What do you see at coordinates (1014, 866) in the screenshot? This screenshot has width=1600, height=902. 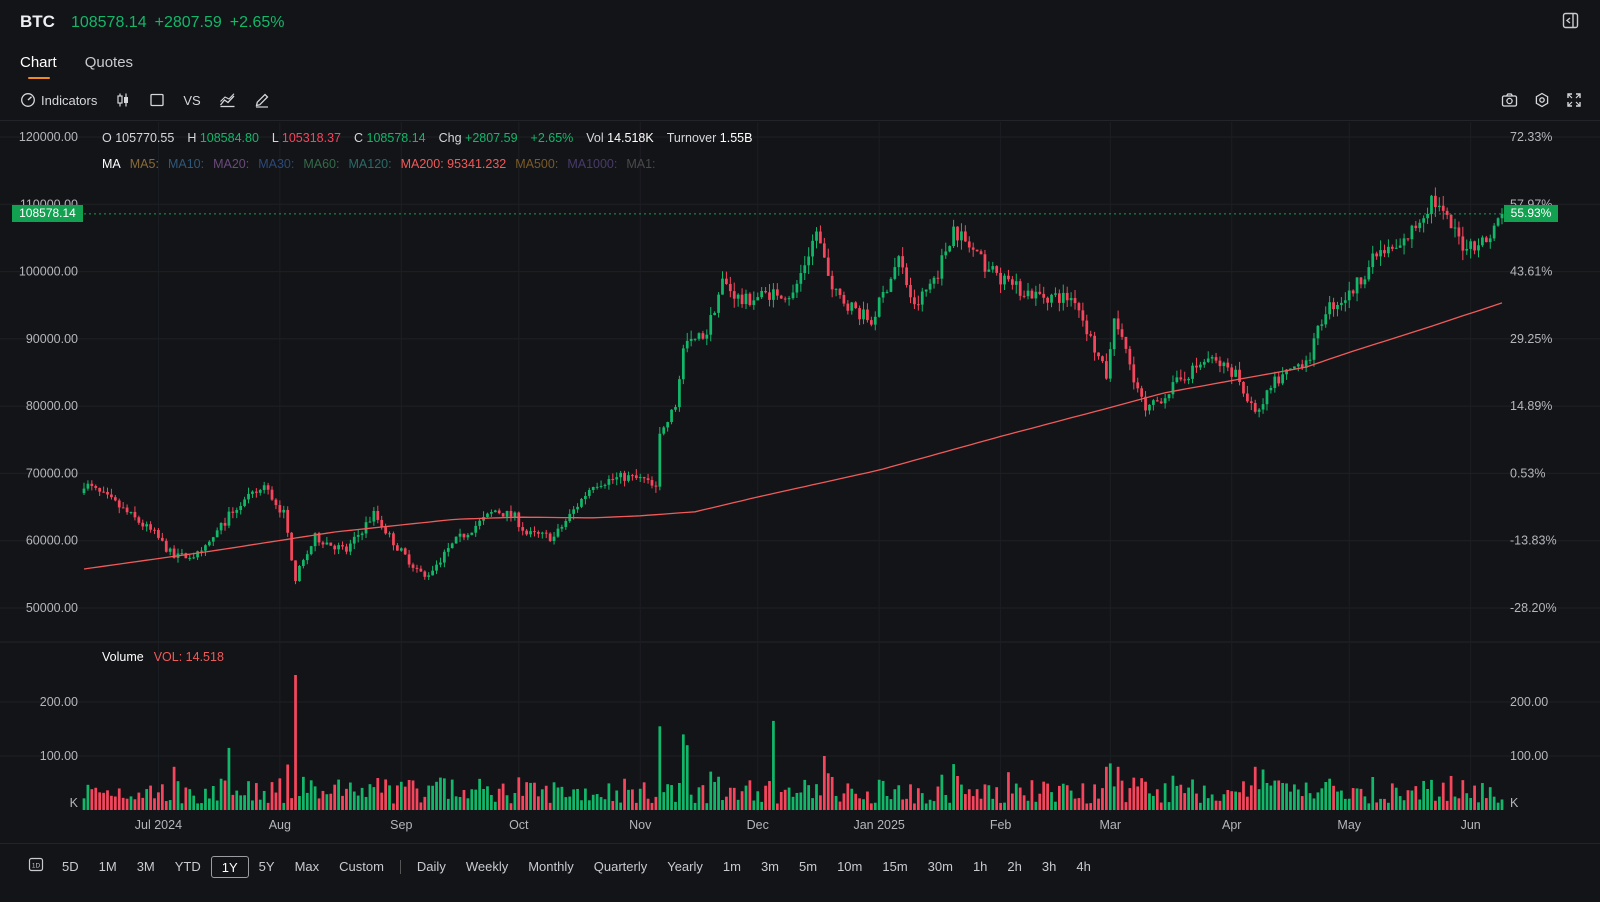 I see `period-2h-button: 2h` at bounding box center [1014, 866].